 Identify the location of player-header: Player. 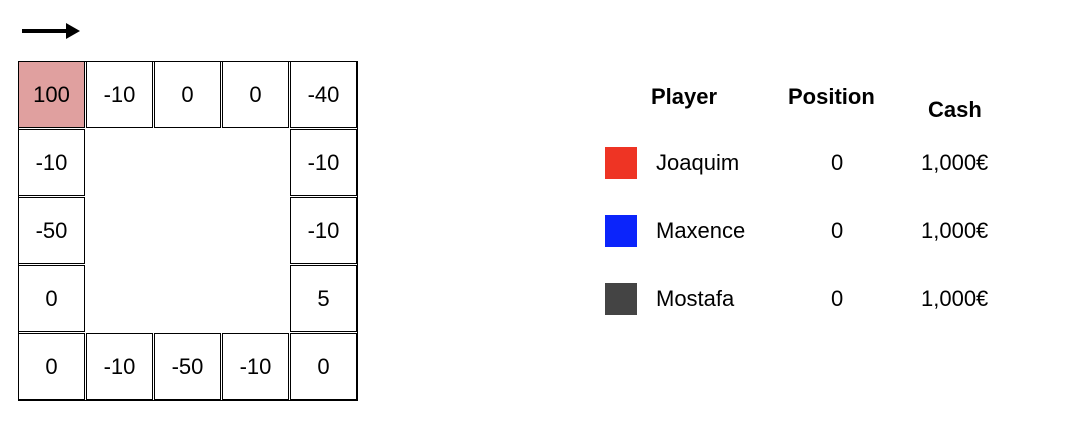
(684, 96).